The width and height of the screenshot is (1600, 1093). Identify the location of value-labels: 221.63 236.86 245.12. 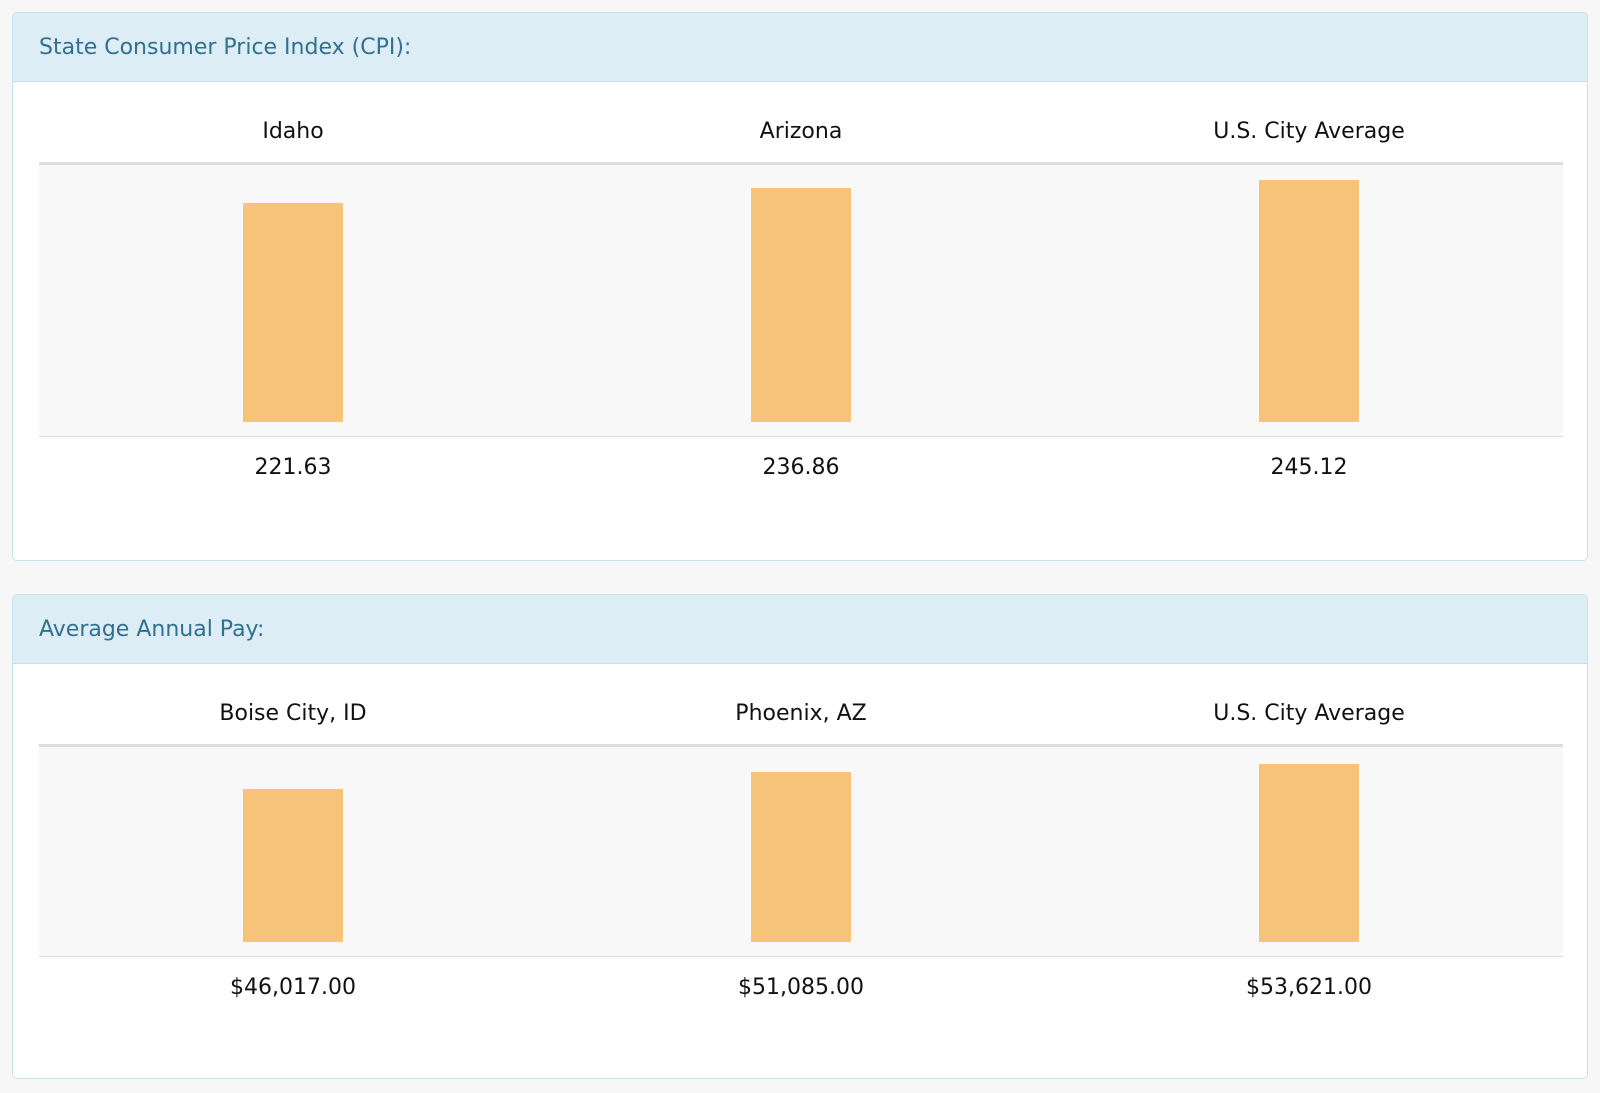
(801, 467).